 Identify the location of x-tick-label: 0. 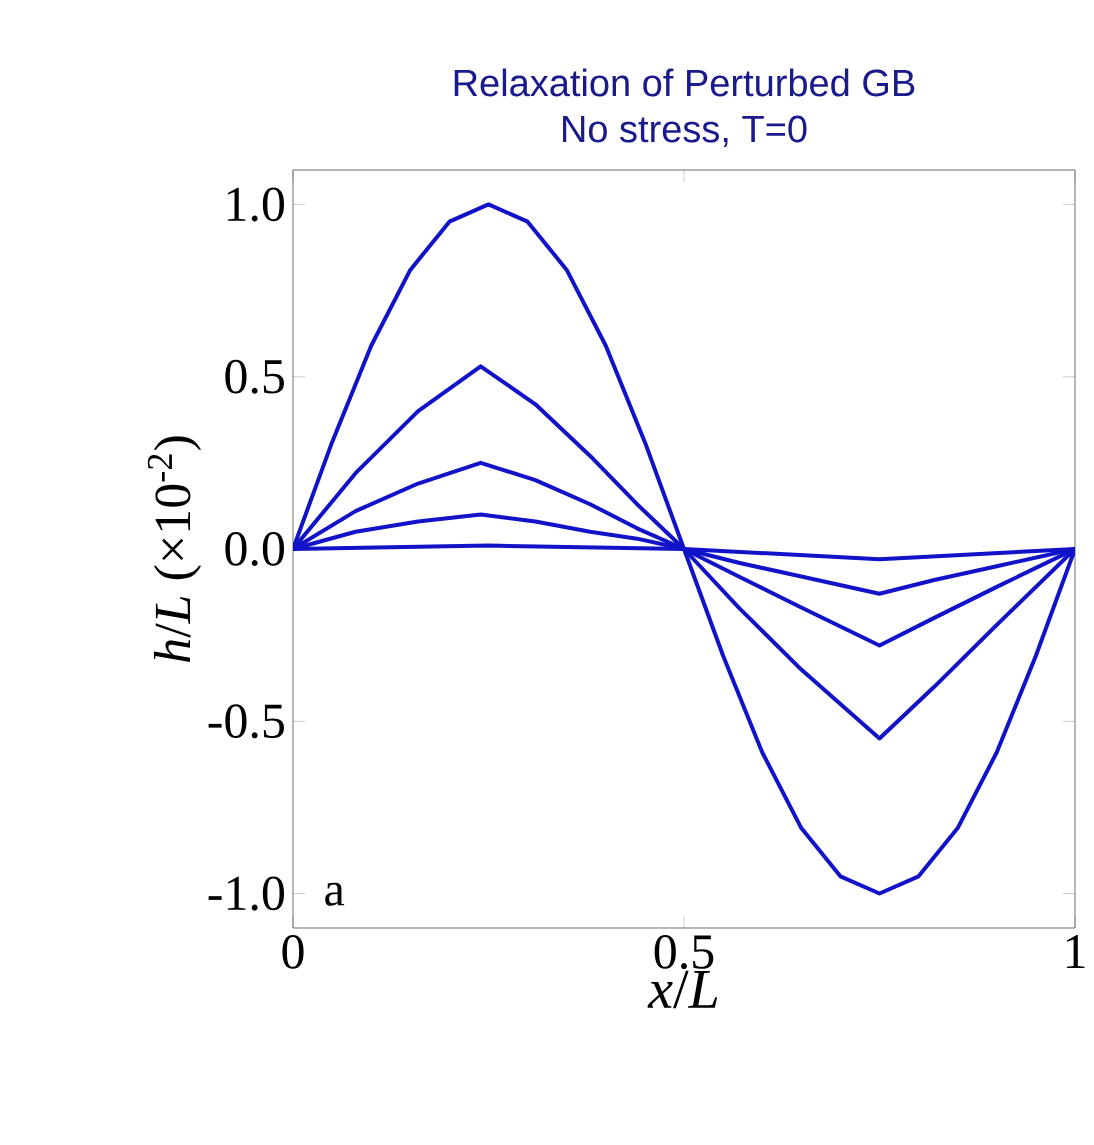
(293, 952).